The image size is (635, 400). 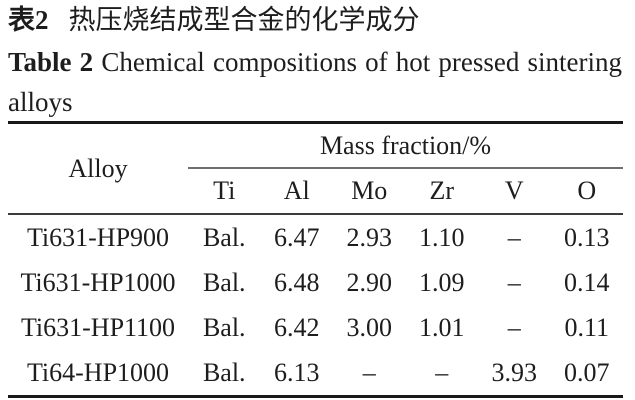 What do you see at coordinates (369, 237) in the screenshot?
I see `value-cell-mo: 2.93` at bounding box center [369, 237].